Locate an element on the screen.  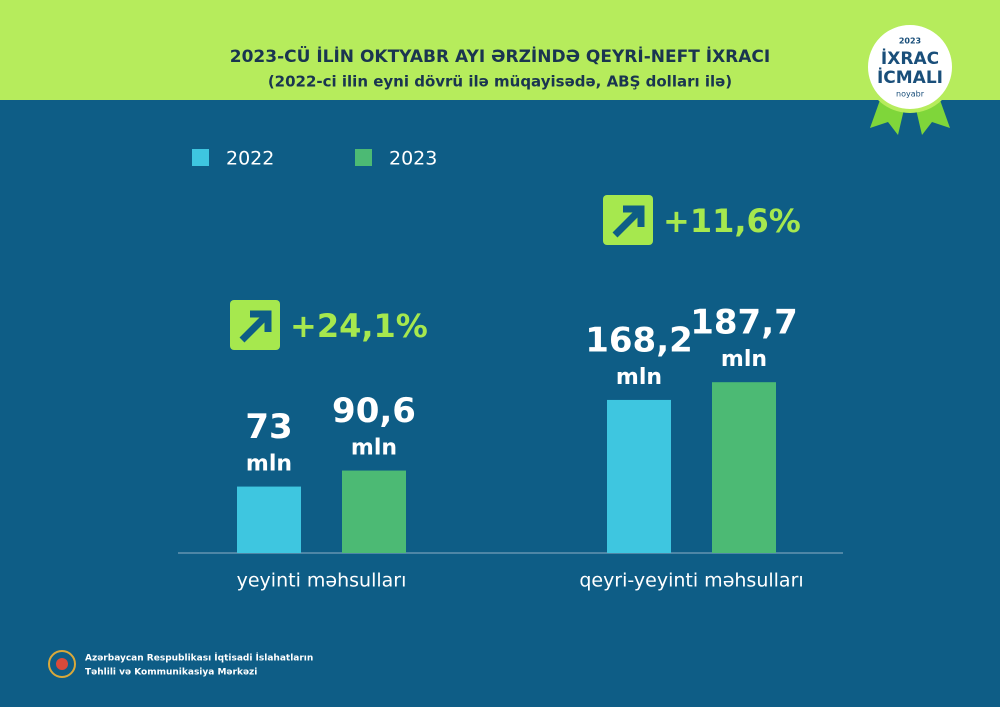
legend-label: 2023 is located at coordinates (413, 159).